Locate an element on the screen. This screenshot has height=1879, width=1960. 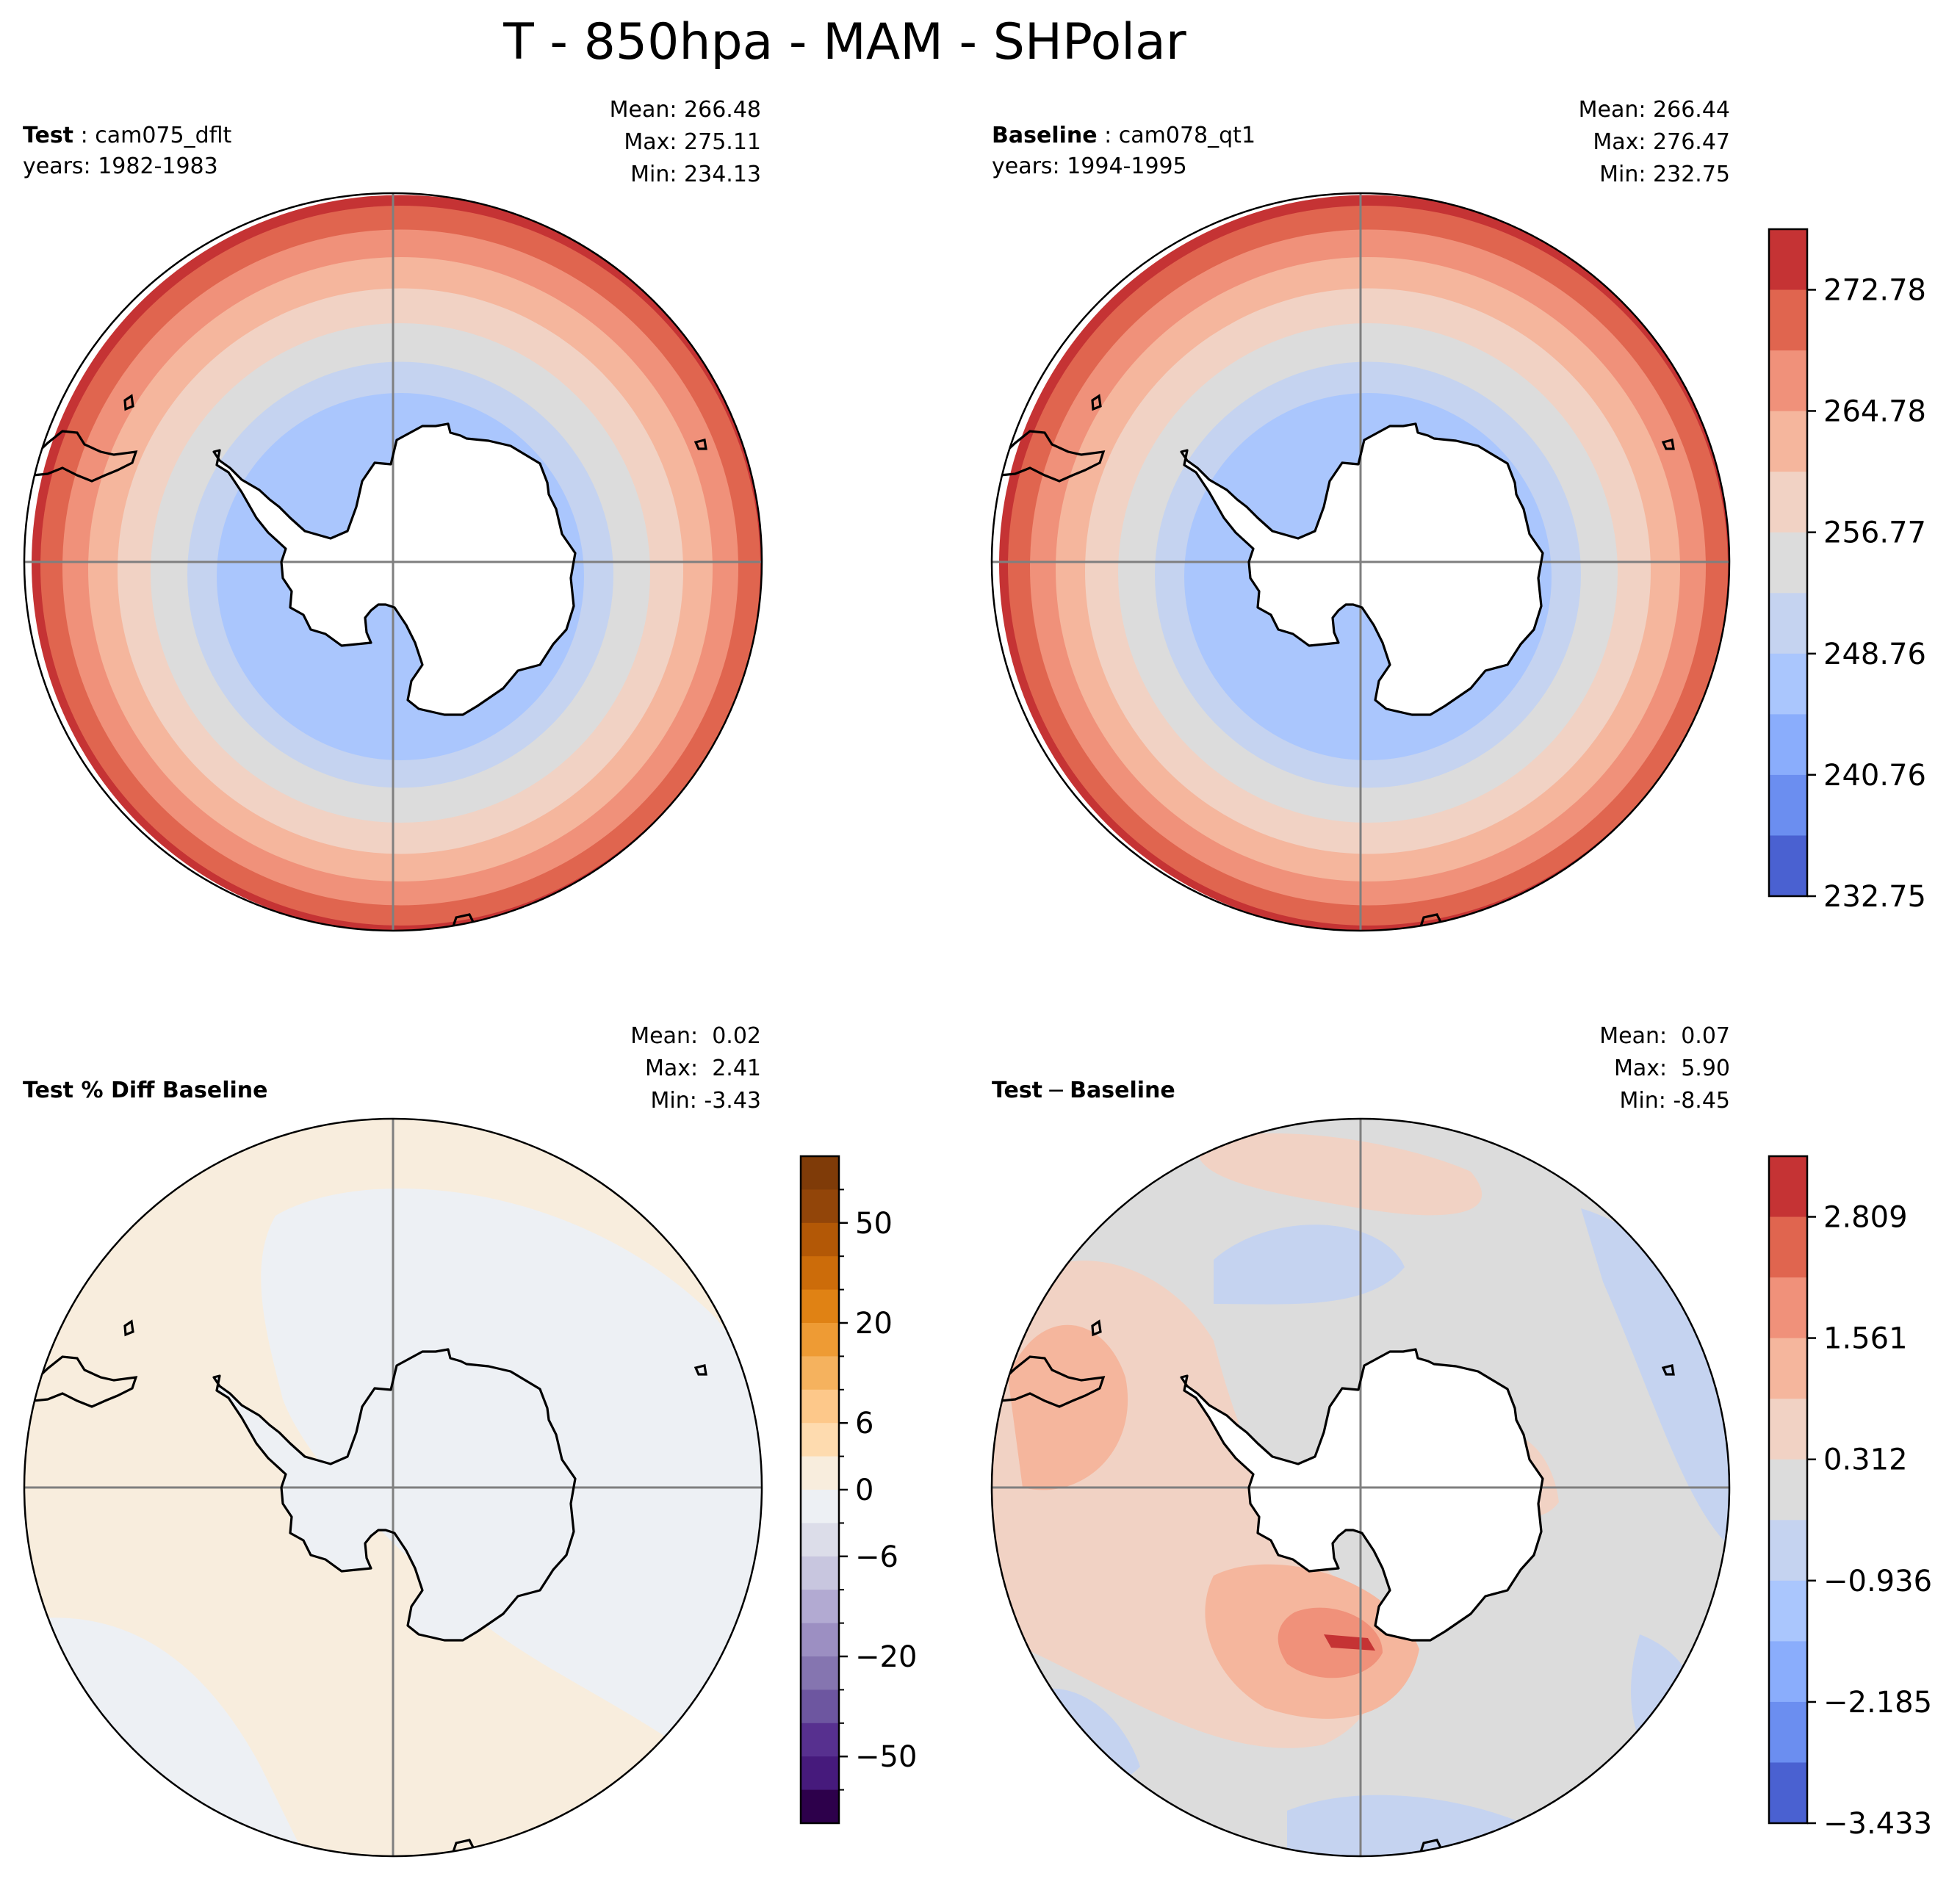
diff-warm-sw-patch is located at coordinates (1068, 1407).